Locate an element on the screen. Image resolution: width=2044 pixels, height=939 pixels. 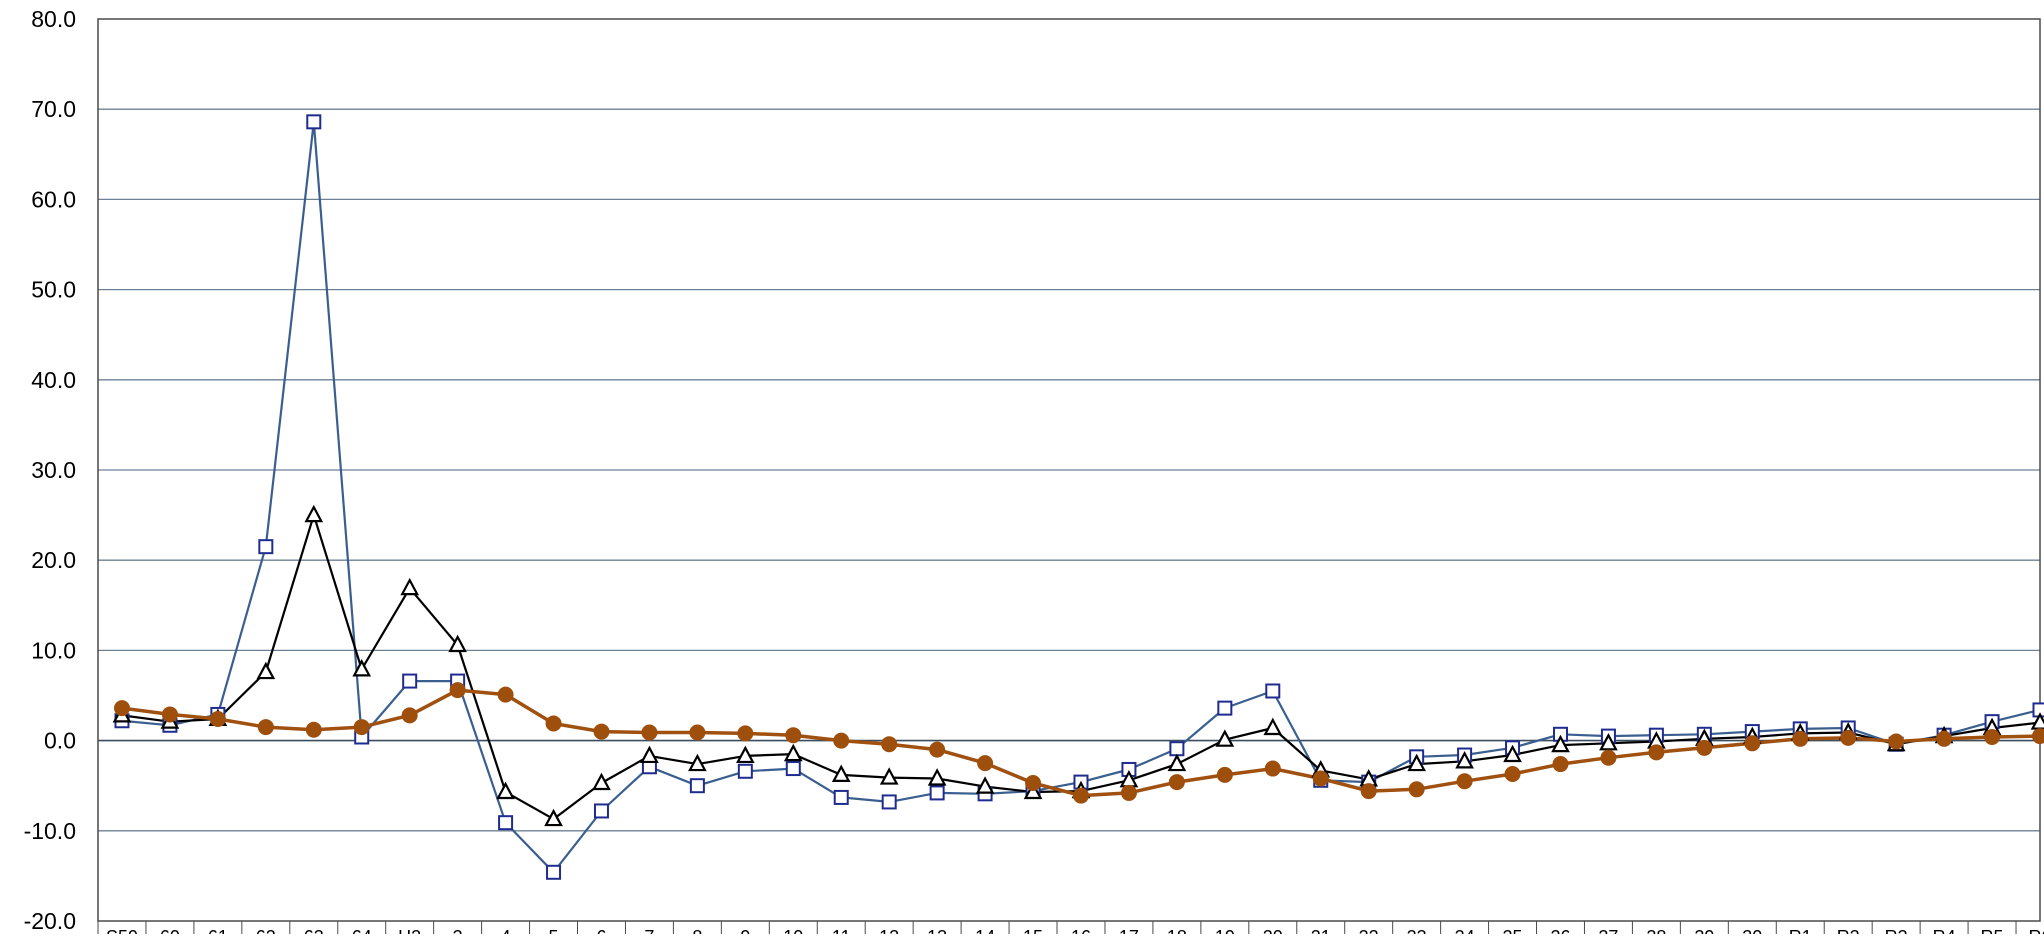
y-tick-label: 70.0 is located at coordinates (53, 109).